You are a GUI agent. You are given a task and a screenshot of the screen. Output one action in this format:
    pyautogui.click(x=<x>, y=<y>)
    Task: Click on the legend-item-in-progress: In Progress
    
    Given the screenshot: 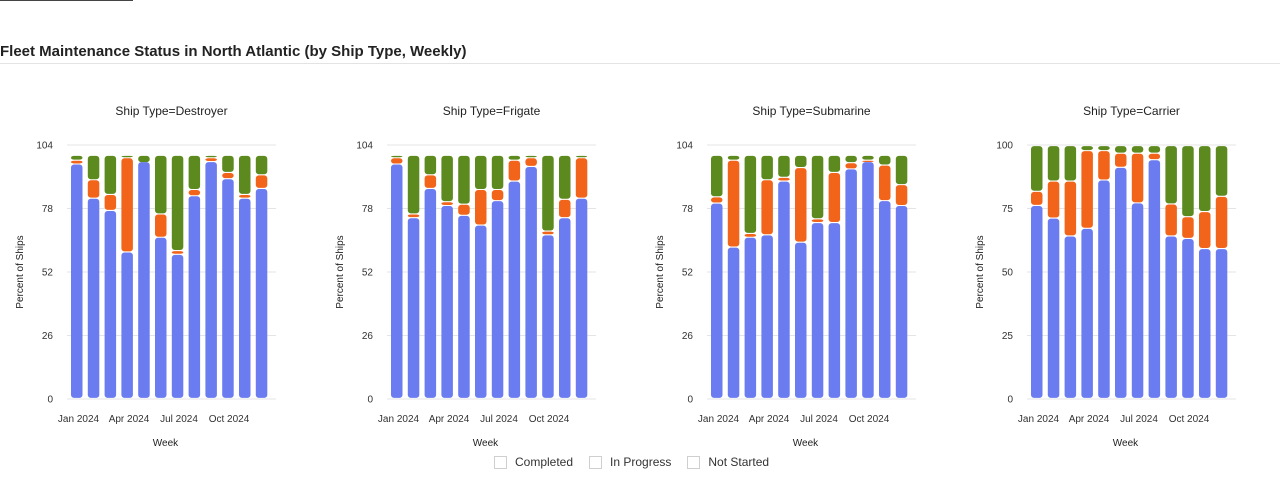 What is the action you would take?
    pyautogui.click(x=630, y=462)
    